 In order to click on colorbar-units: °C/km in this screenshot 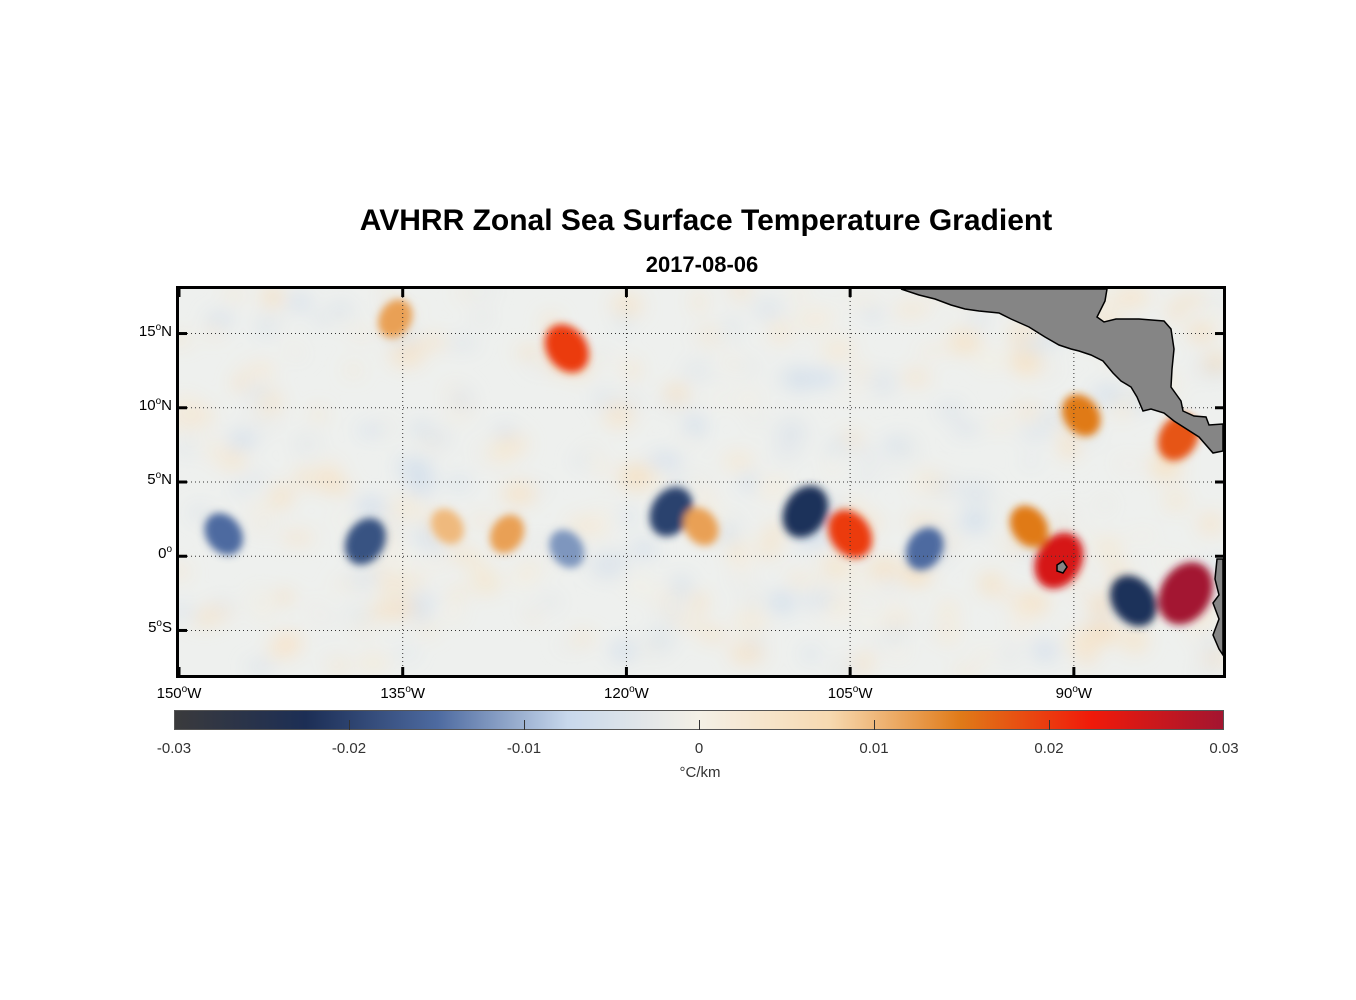, I will do `click(700, 772)`.